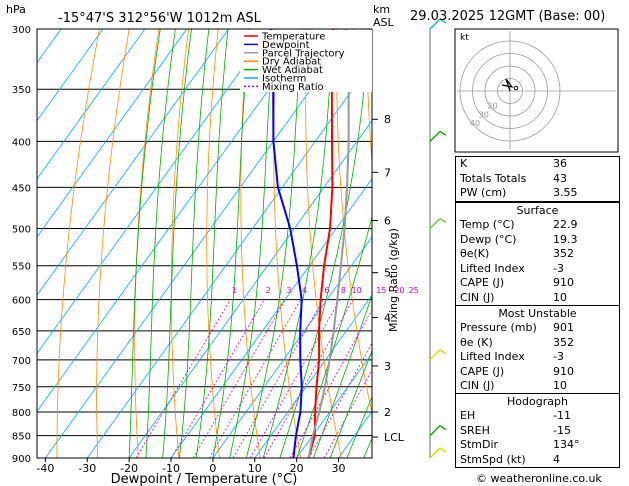 Image resolution: width=629 pixels, height=486 pixels. Describe the element at coordinates (387, 273) in the screenshot. I see `km-tick-label: 5` at that location.